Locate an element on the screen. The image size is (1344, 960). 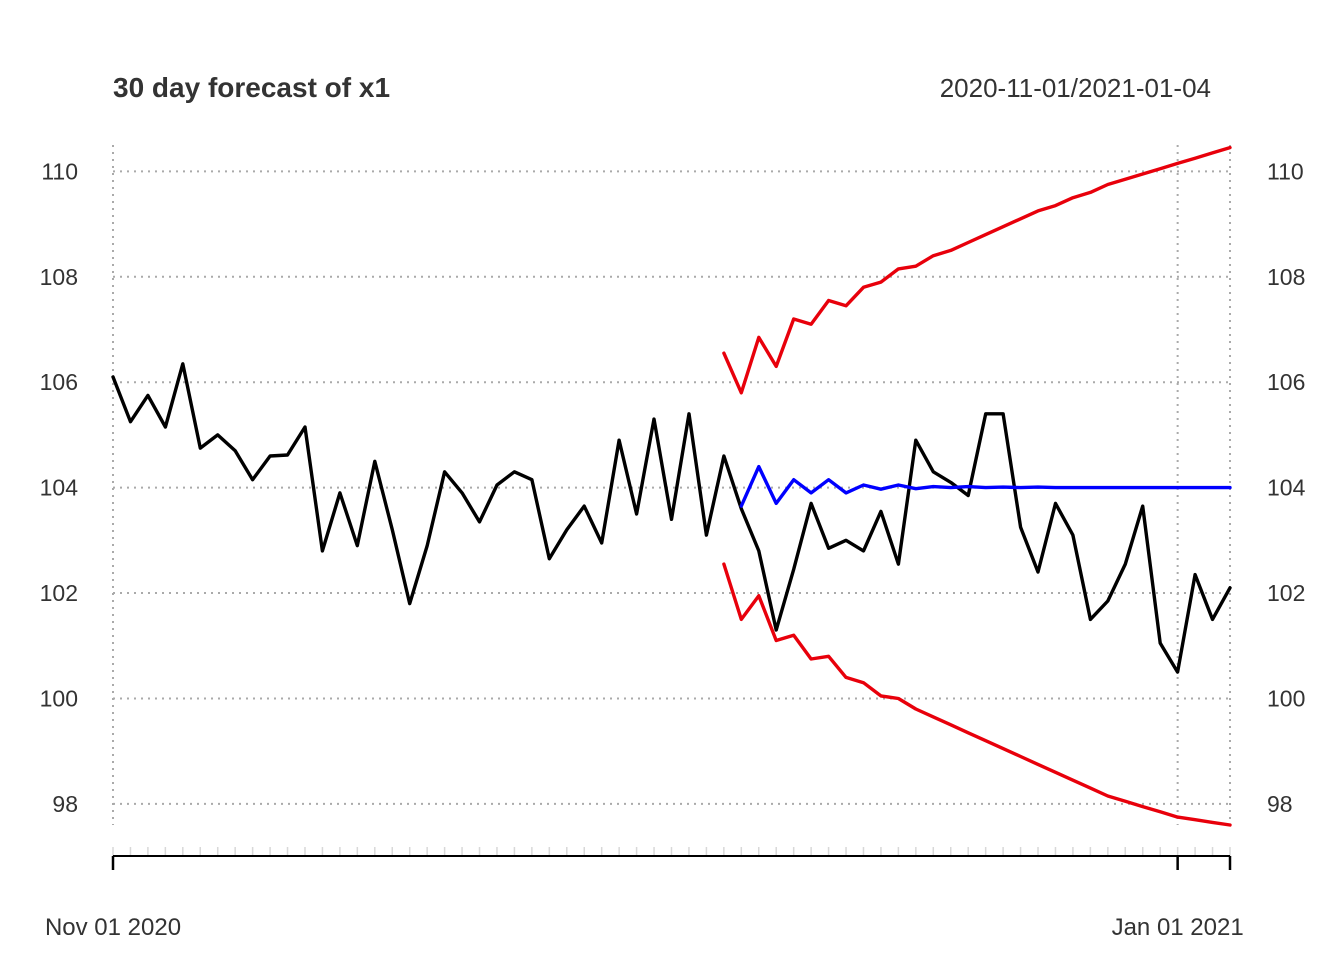
y-tick-label-left: 108 is located at coordinates (59, 277).